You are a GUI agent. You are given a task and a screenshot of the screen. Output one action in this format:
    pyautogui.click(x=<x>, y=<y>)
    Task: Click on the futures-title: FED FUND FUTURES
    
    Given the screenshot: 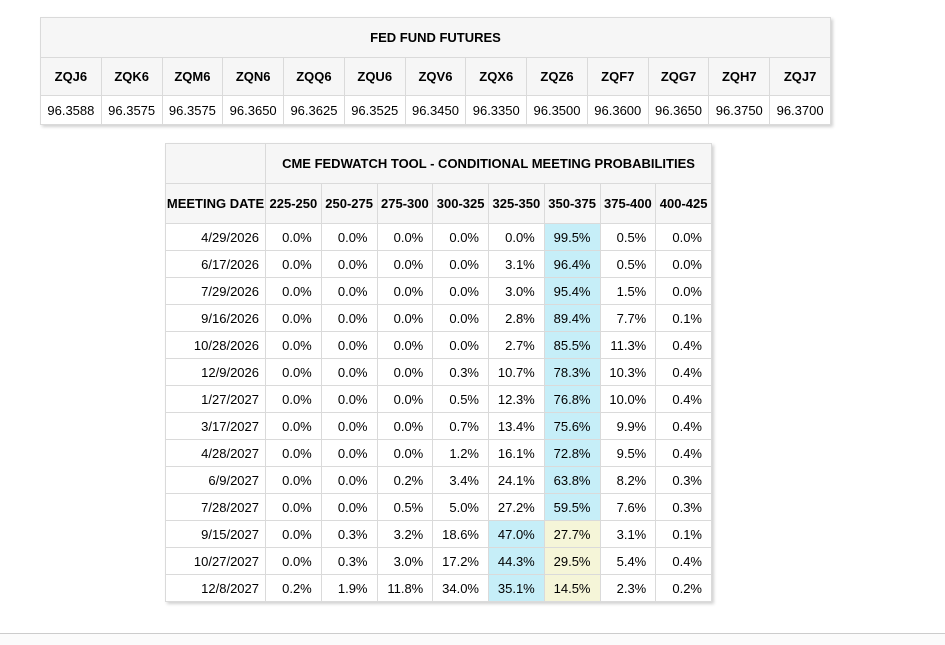 What is the action you would take?
    pyautogui.click(x=435, y=37)
    